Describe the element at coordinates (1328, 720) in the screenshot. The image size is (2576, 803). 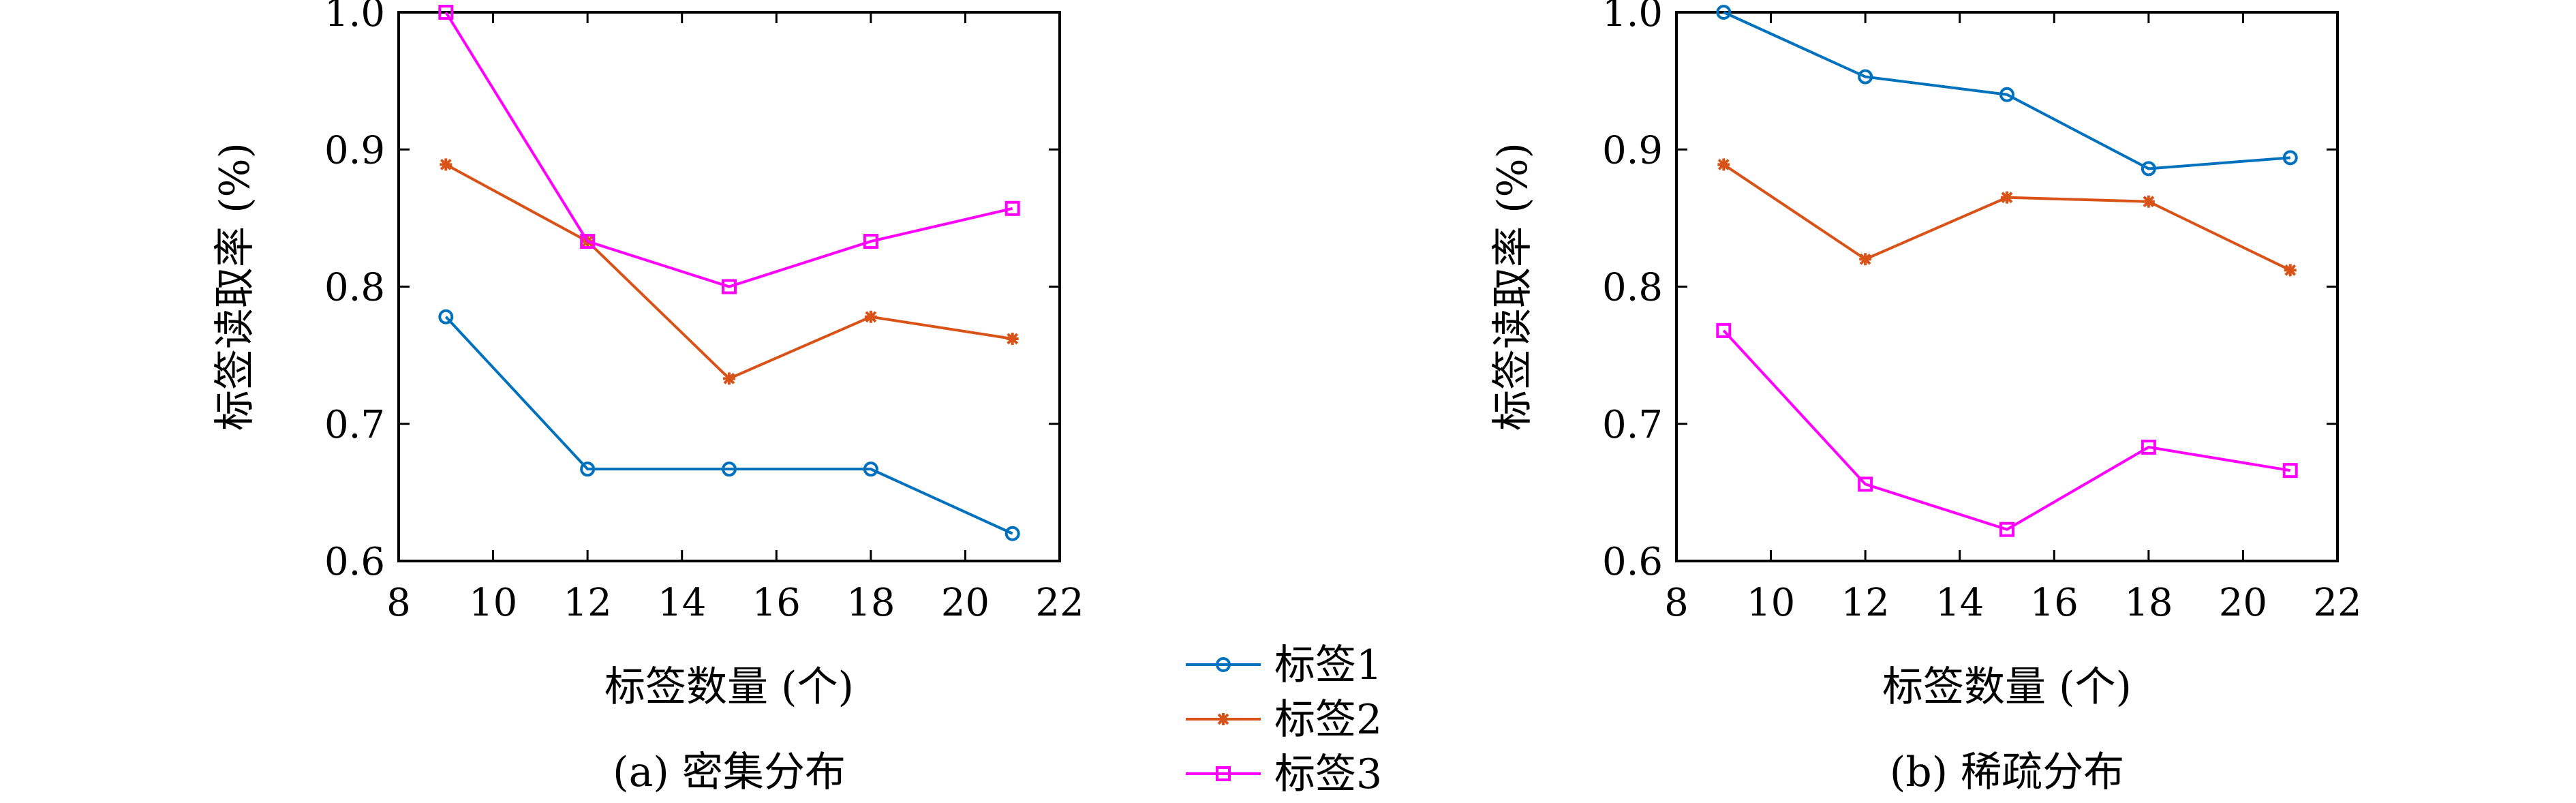
I see `legend-label: 标签2` at that location.